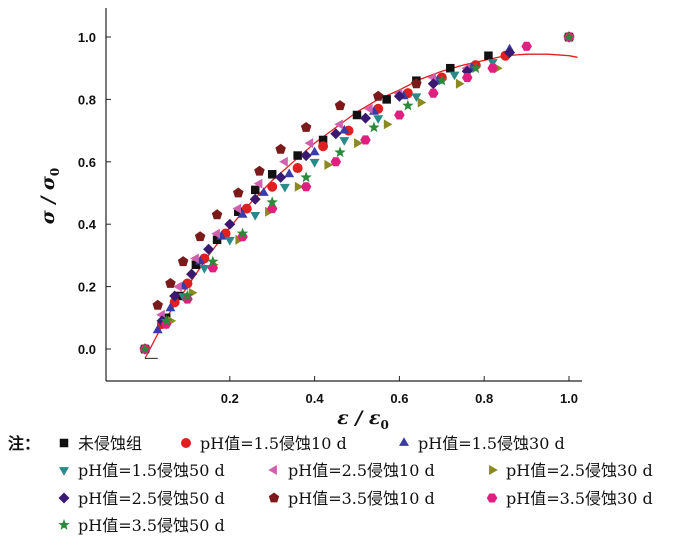 Image resolution: width=700 pixels, height=546 pixels. I want to click on y-tick-label: 0.8, so click(87, 99).